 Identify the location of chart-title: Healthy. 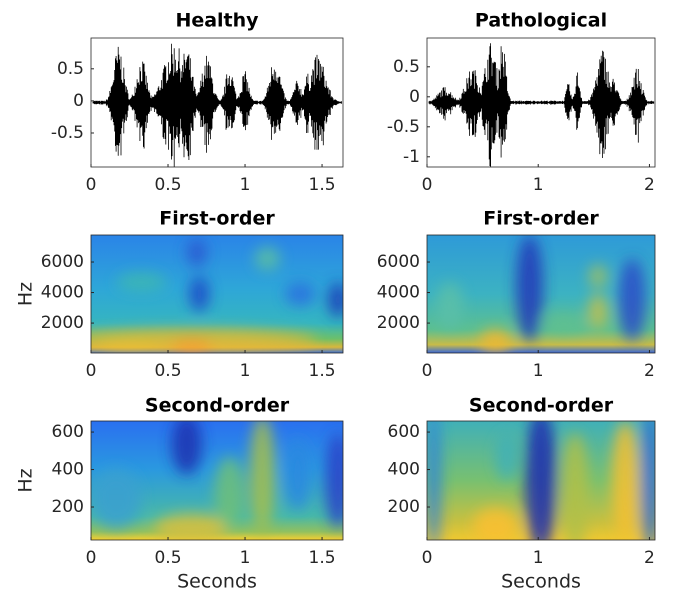
(217, 21).